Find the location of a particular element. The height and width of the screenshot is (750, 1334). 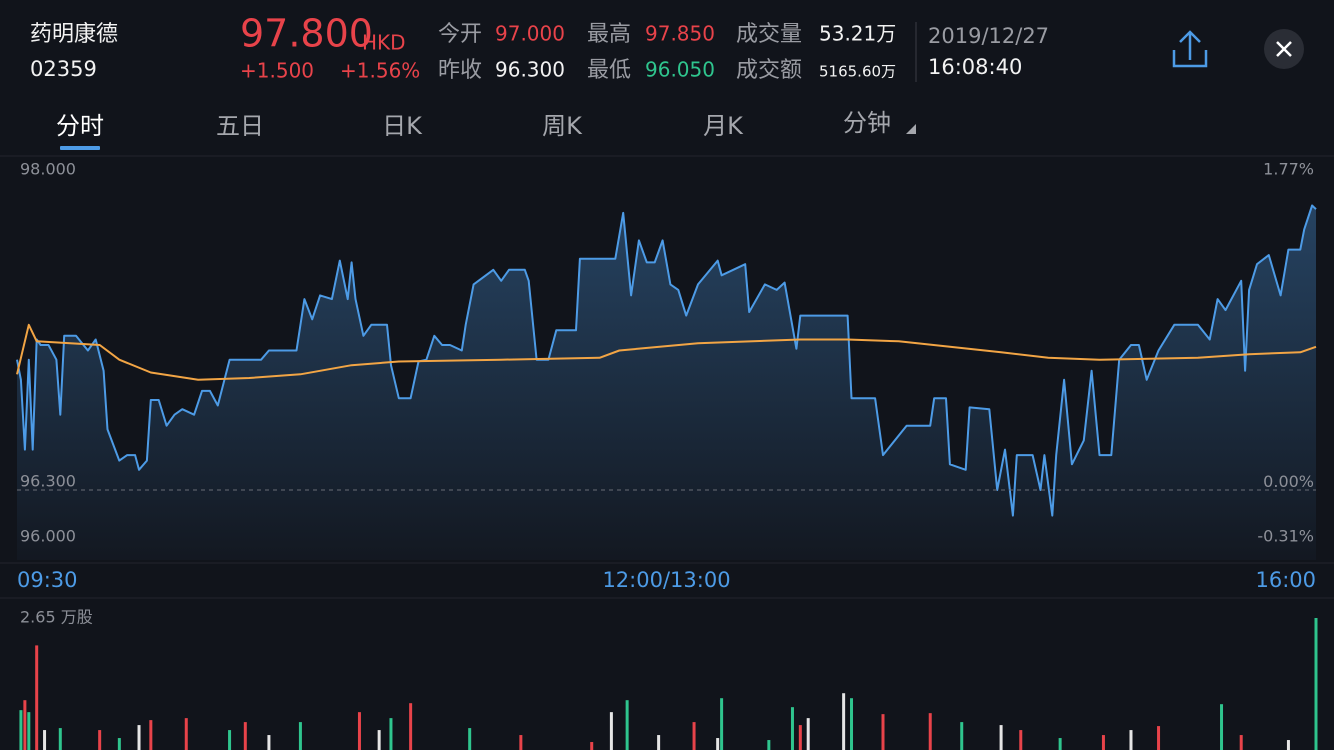

tab: 日K is located at coordinates (402, 126).